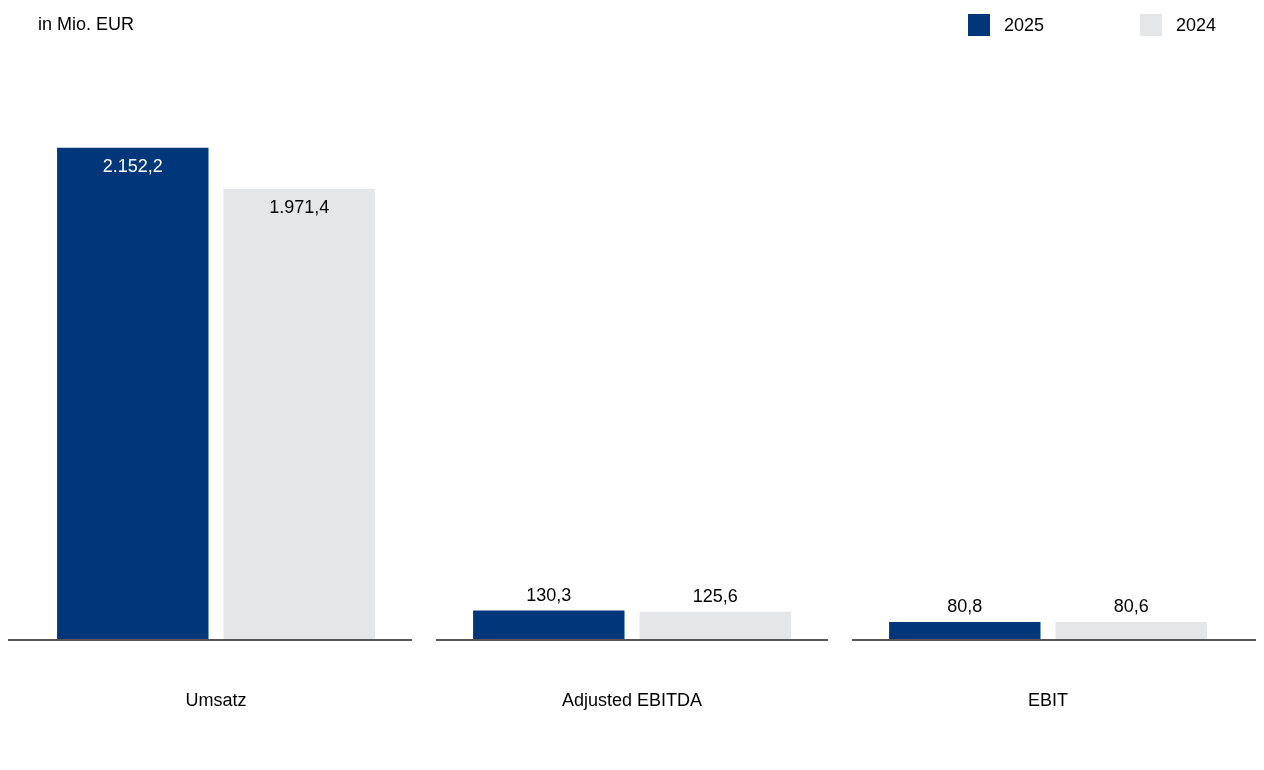 The height and width of the screenshot is (770, 1264). Describe the element at coordinates (132, 165) in the screenshot. I see `data-label: 2.152,2` at that location.